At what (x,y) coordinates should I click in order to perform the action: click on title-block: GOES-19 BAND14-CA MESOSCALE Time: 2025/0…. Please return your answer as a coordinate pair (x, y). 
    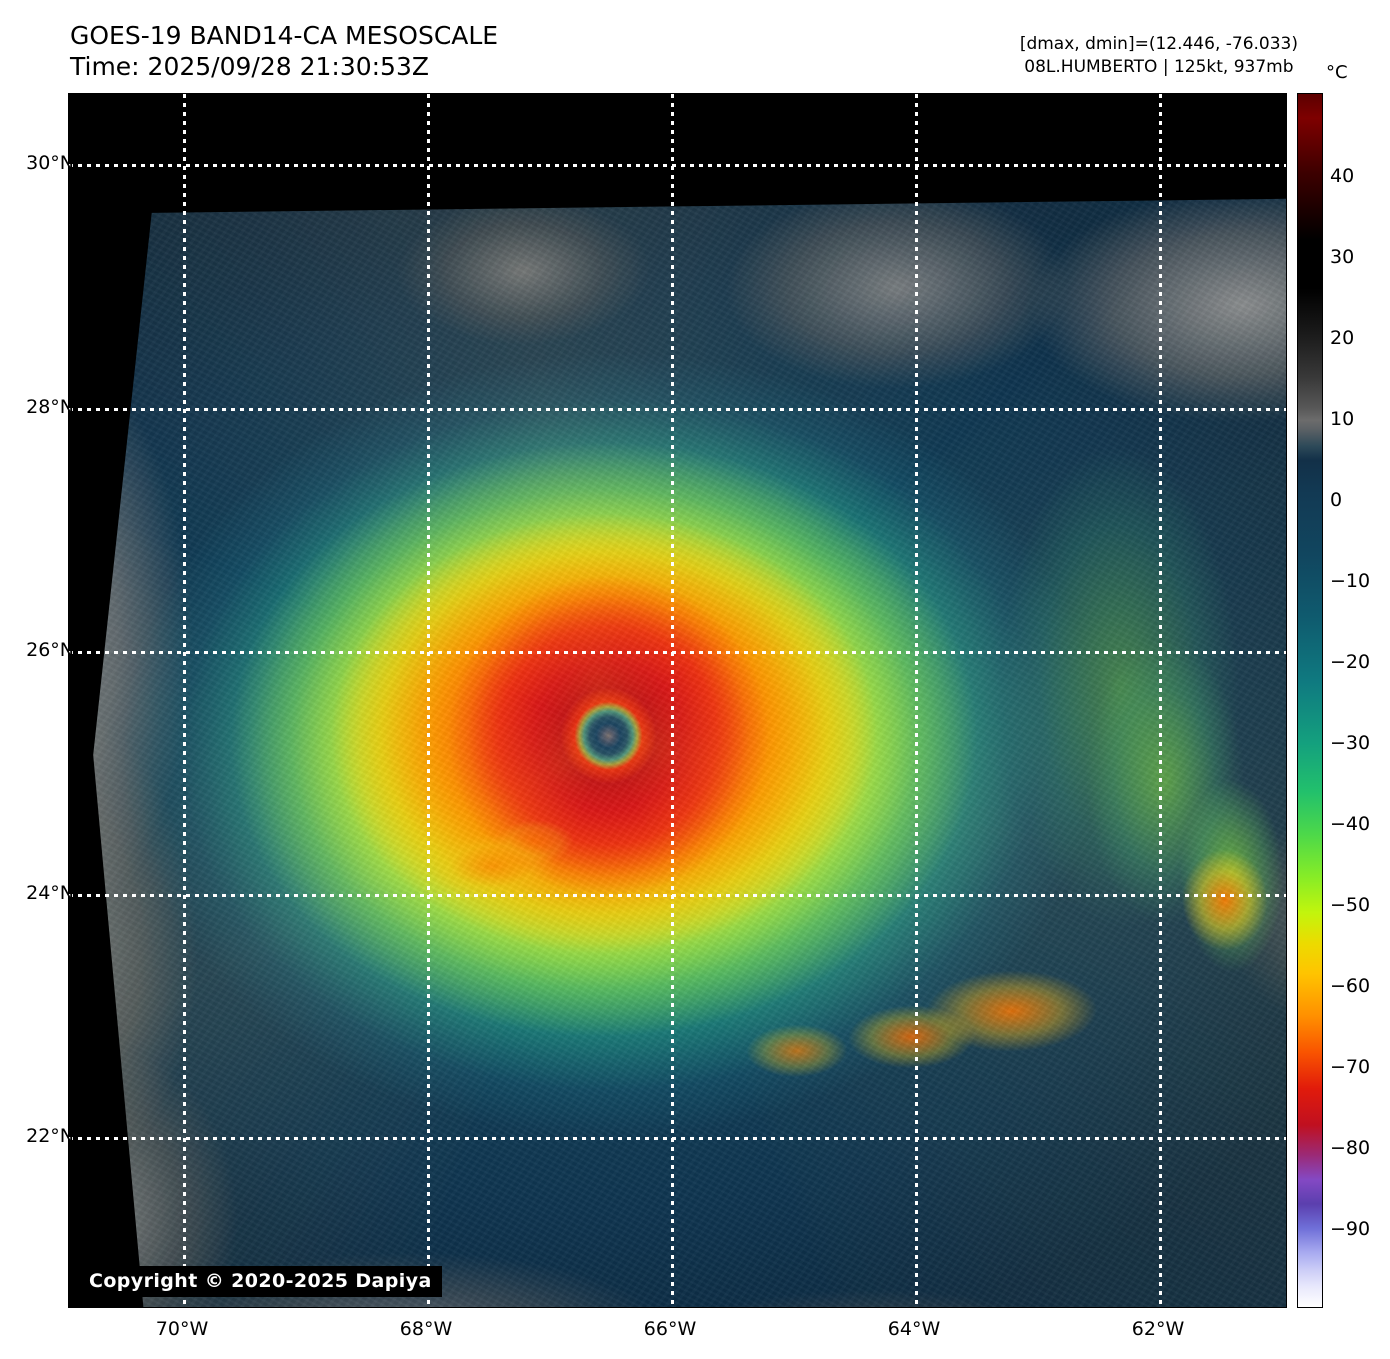
    Looking at the image, I should click on (284, 51).